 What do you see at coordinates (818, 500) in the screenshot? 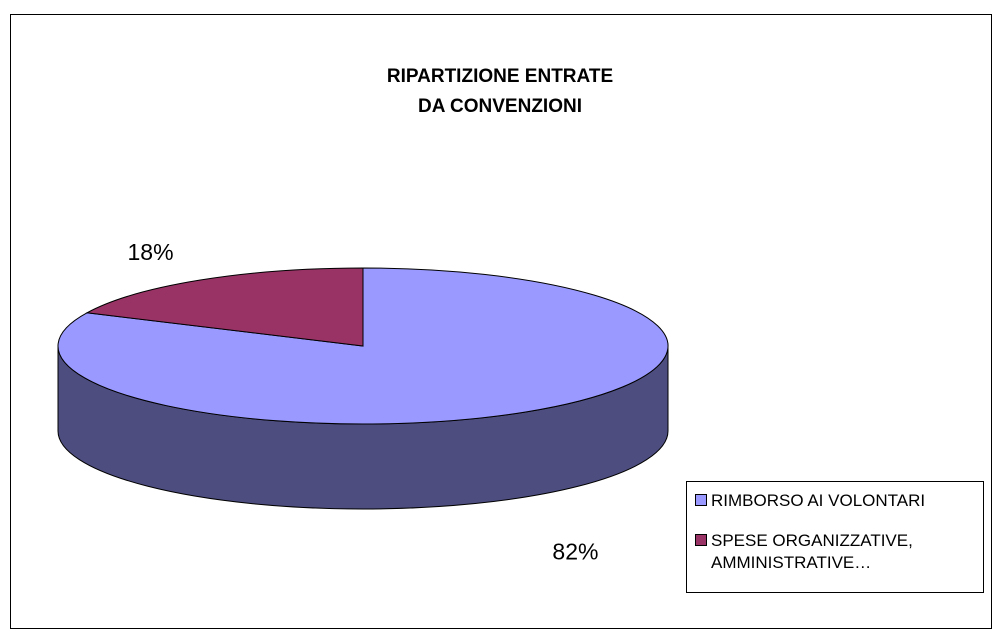
I see `legend-label: RIMBORSO AI VOLONTARI` at bounding box center [818, 500].